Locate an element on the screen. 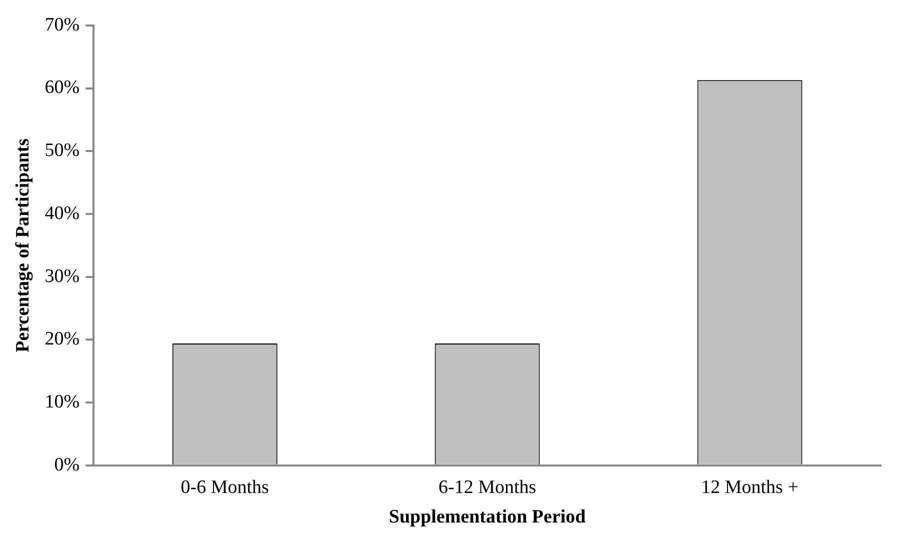 Image resolution: width=899 pixels, height=541 pixels. y-tick-label: 40% is located at coordinates (62, 213).